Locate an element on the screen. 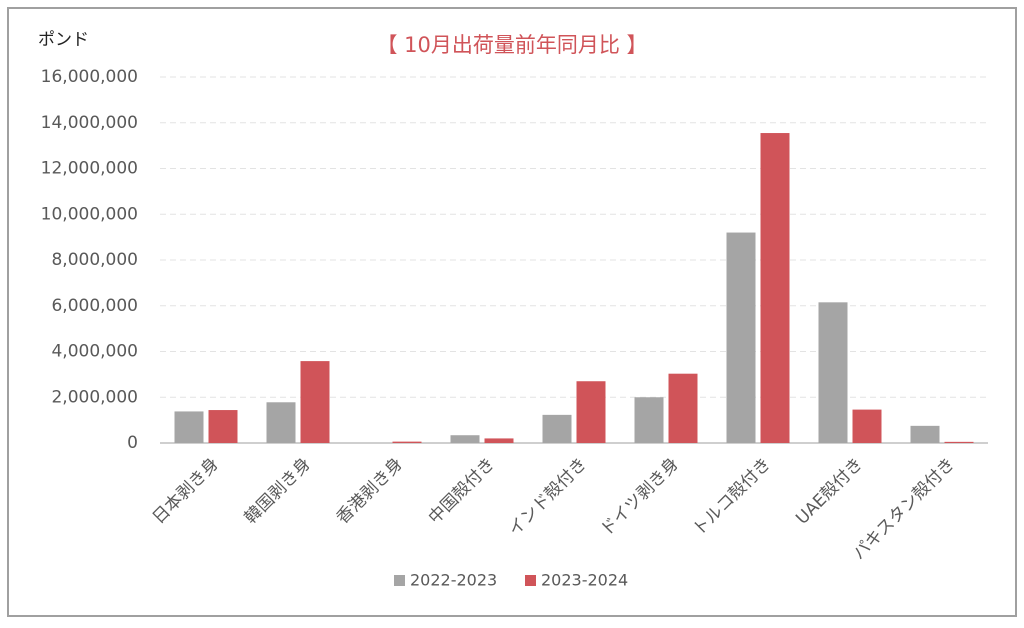 The image size is (1024, 628). y-axis-label: ポンド is located at coordinates (63, 40).